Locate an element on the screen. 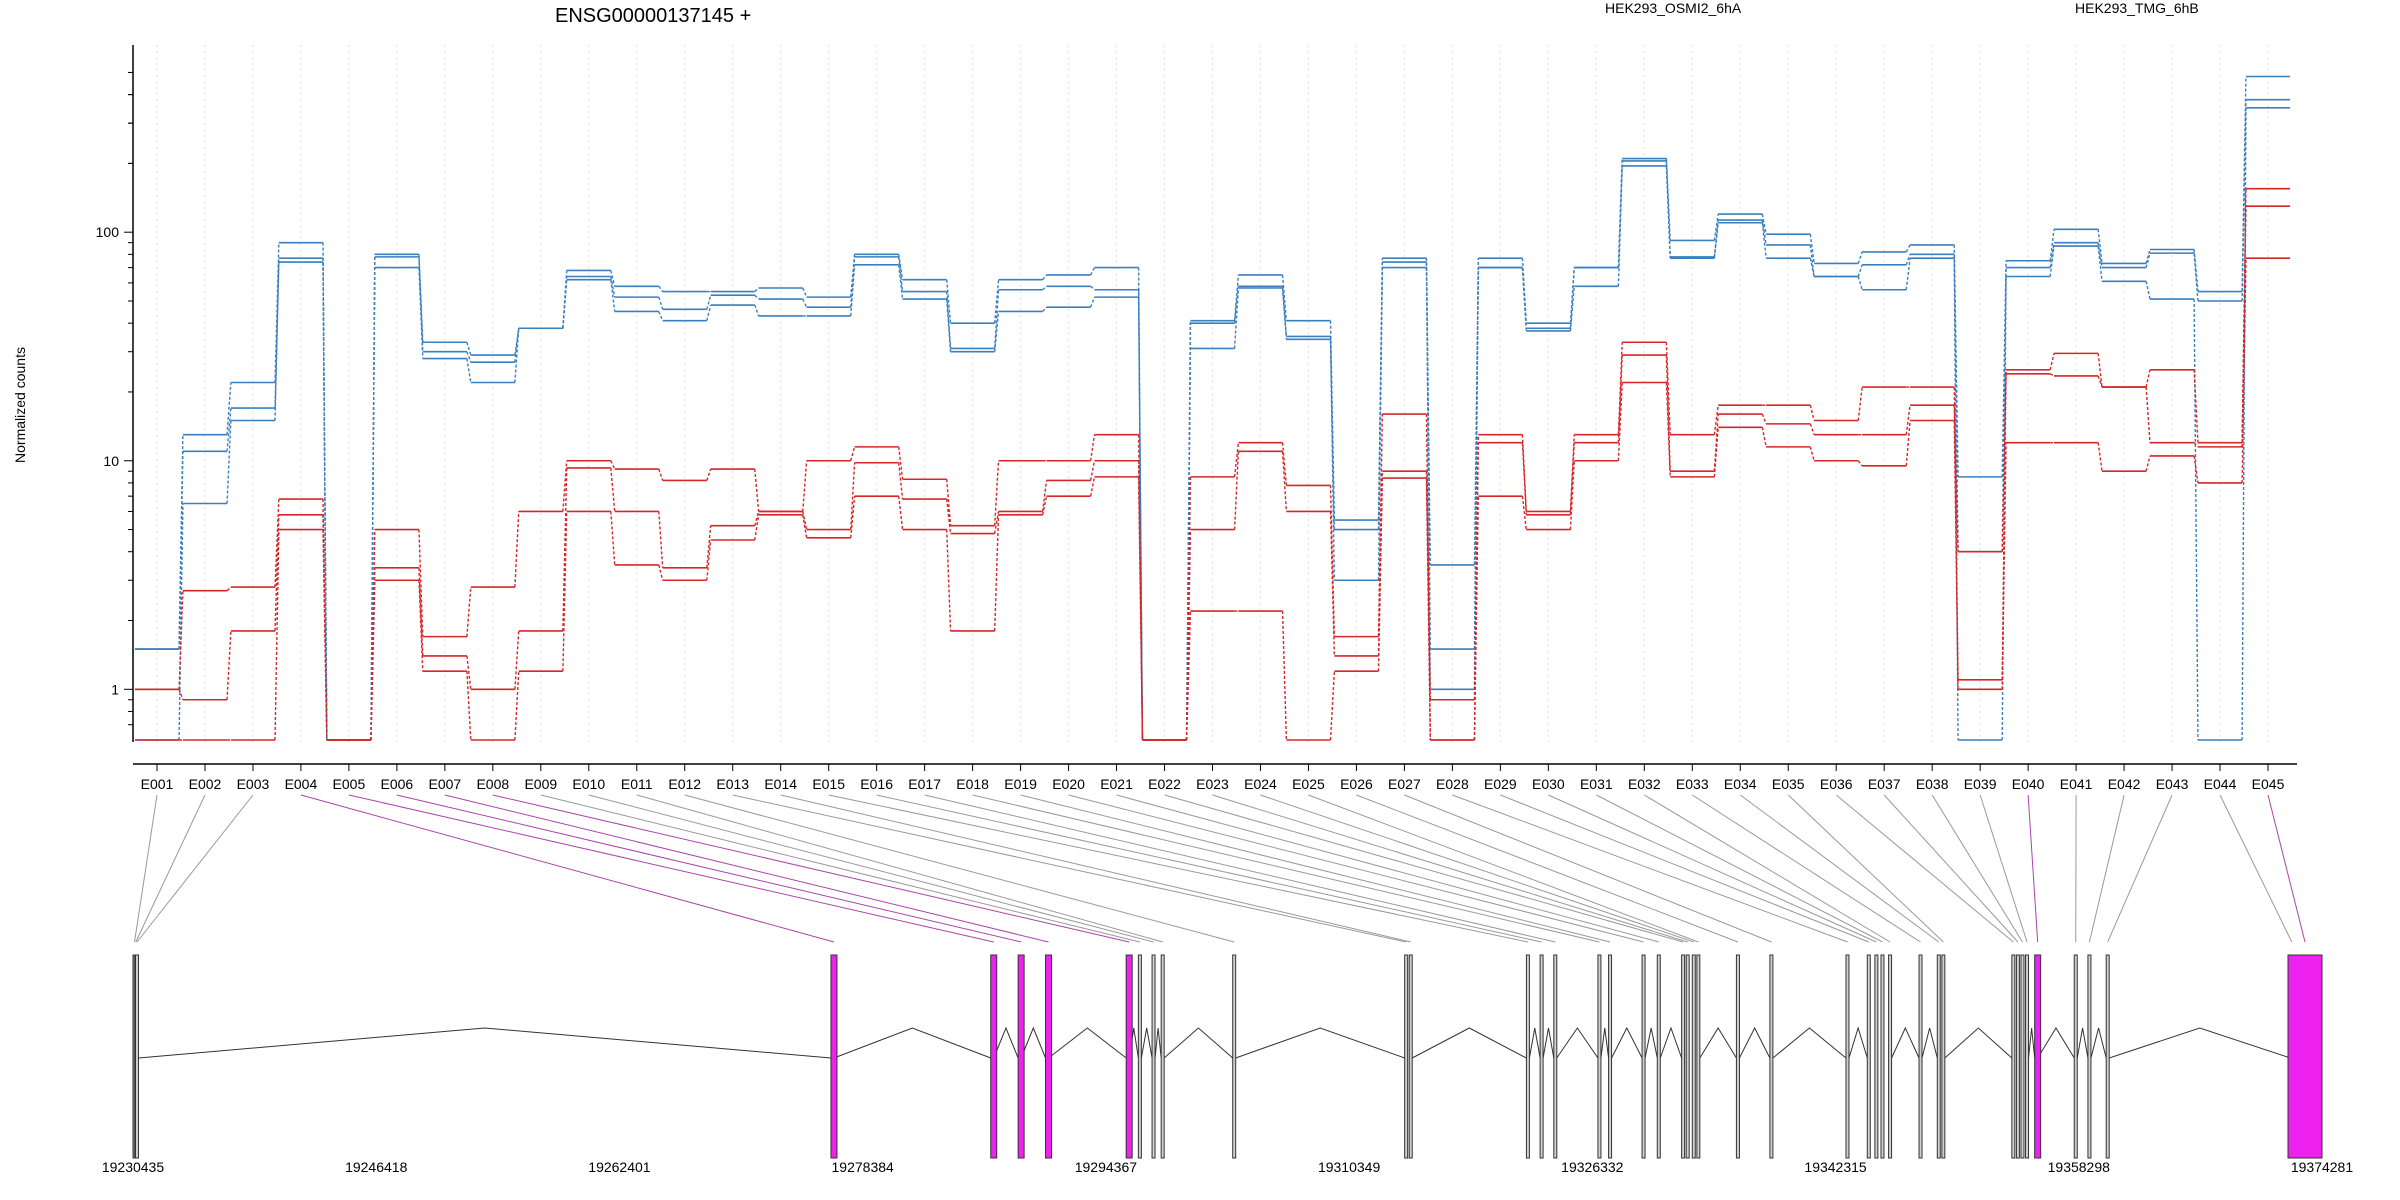  x-tick-label: E031 is located at coordinates (1596, 784).